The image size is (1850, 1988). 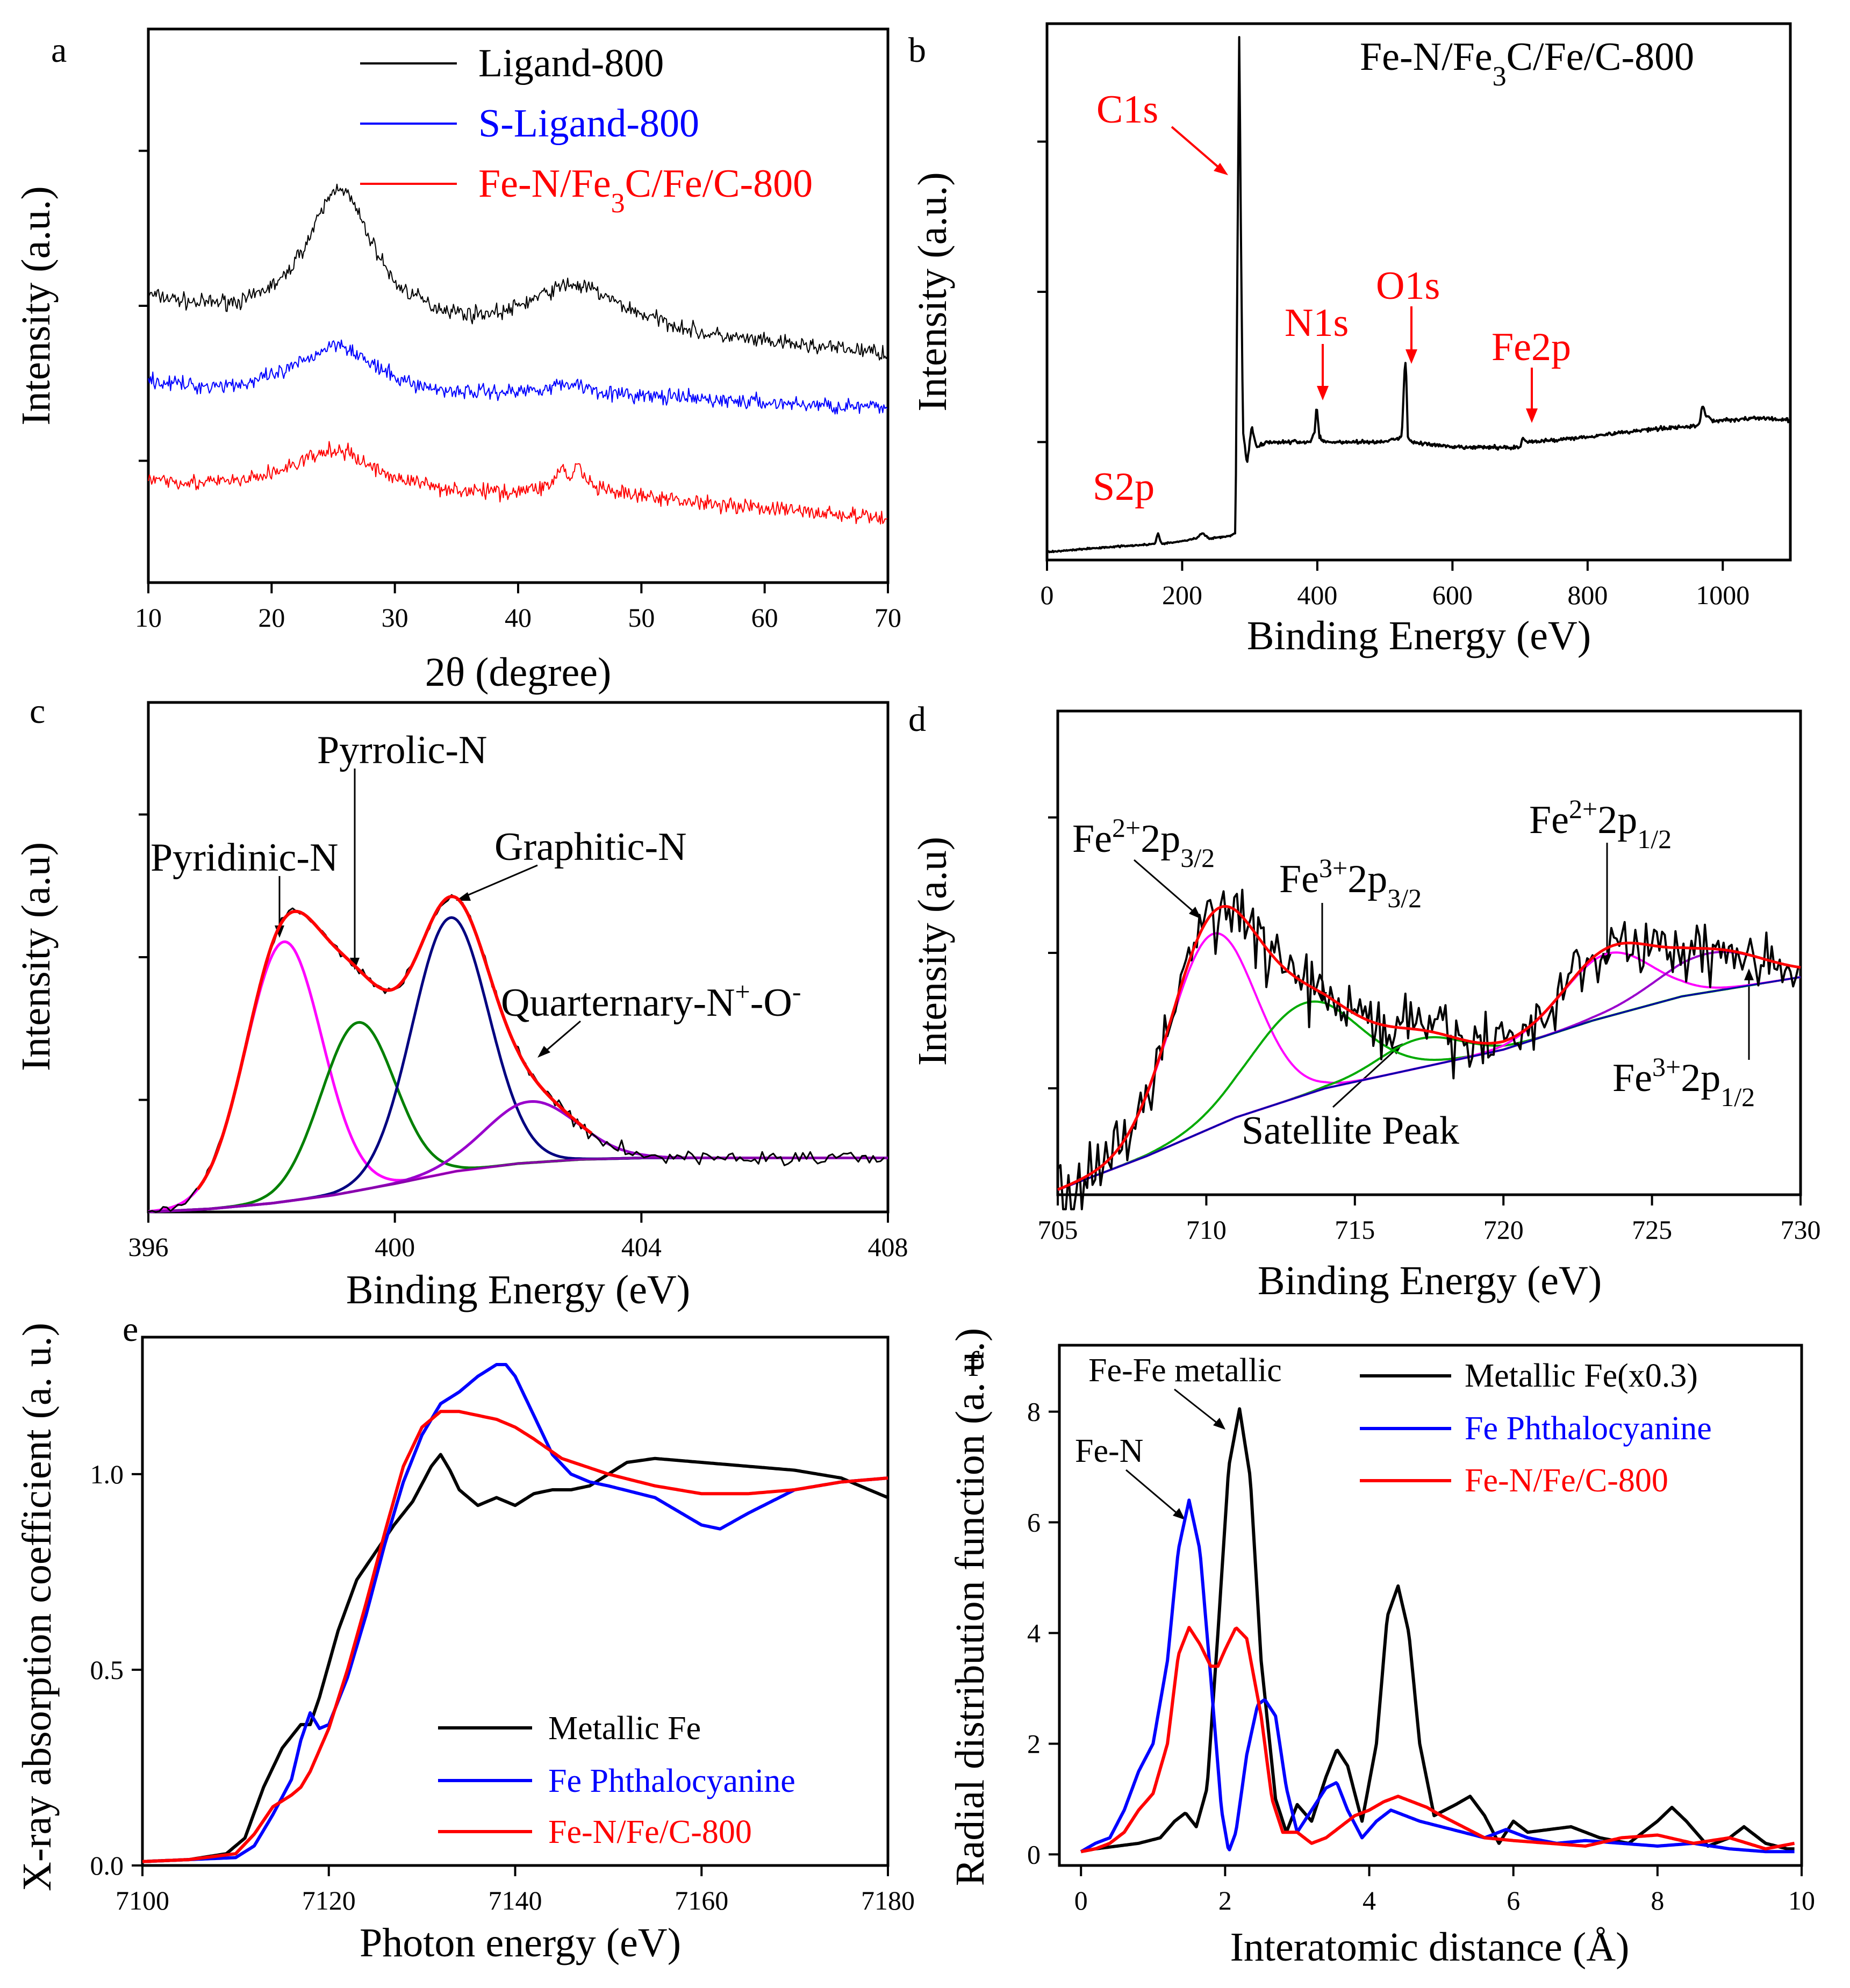 What do you see at coordinates (571, 63) in the screenshot?
I see `legend-label: Ligand-800` at bounding box center [571, 63].